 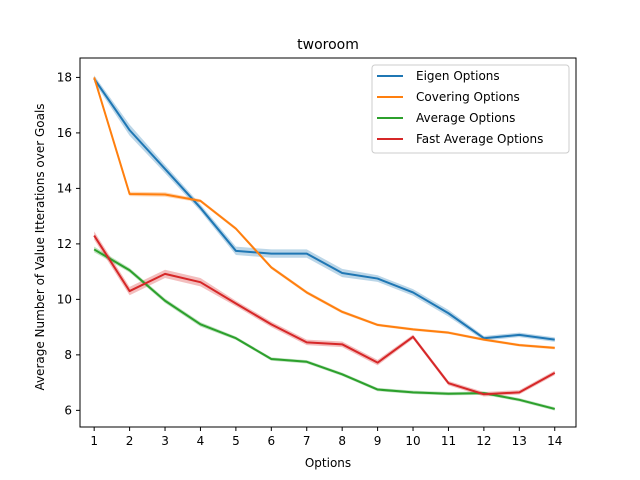 I want to click on chart-title: tworoom, so click(x=328, y=45).